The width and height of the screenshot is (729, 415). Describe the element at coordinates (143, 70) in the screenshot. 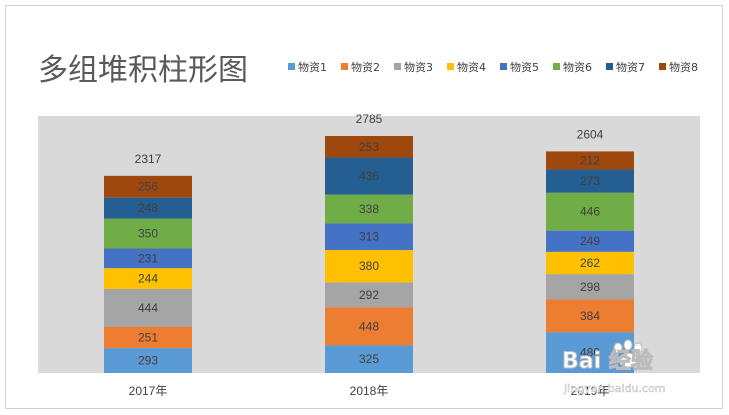

I see `chart-title: 多组堆积柱形图` at that location.